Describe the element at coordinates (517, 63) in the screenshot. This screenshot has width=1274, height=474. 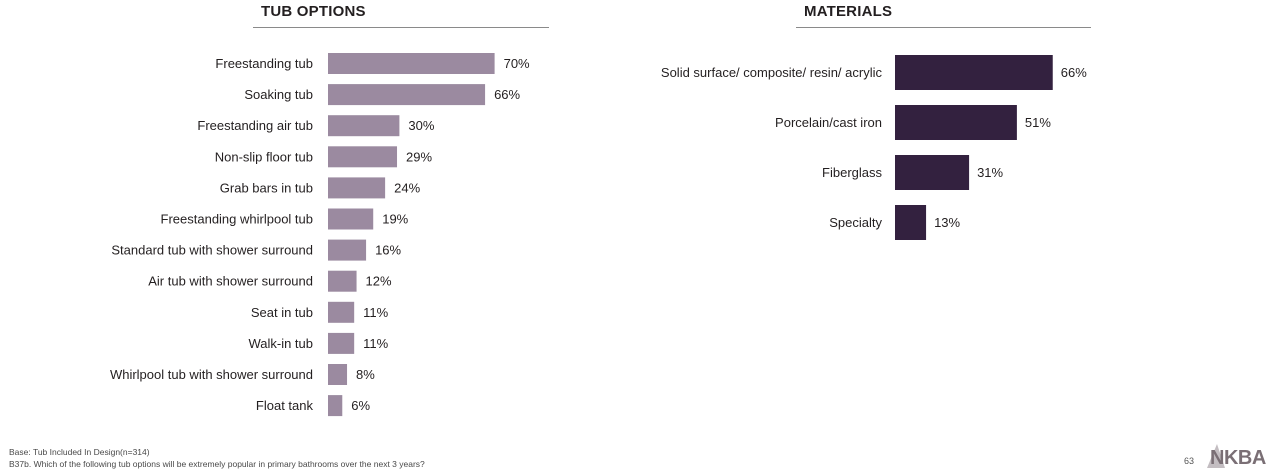
I see `tub-option-value-label: 70%` at that location.